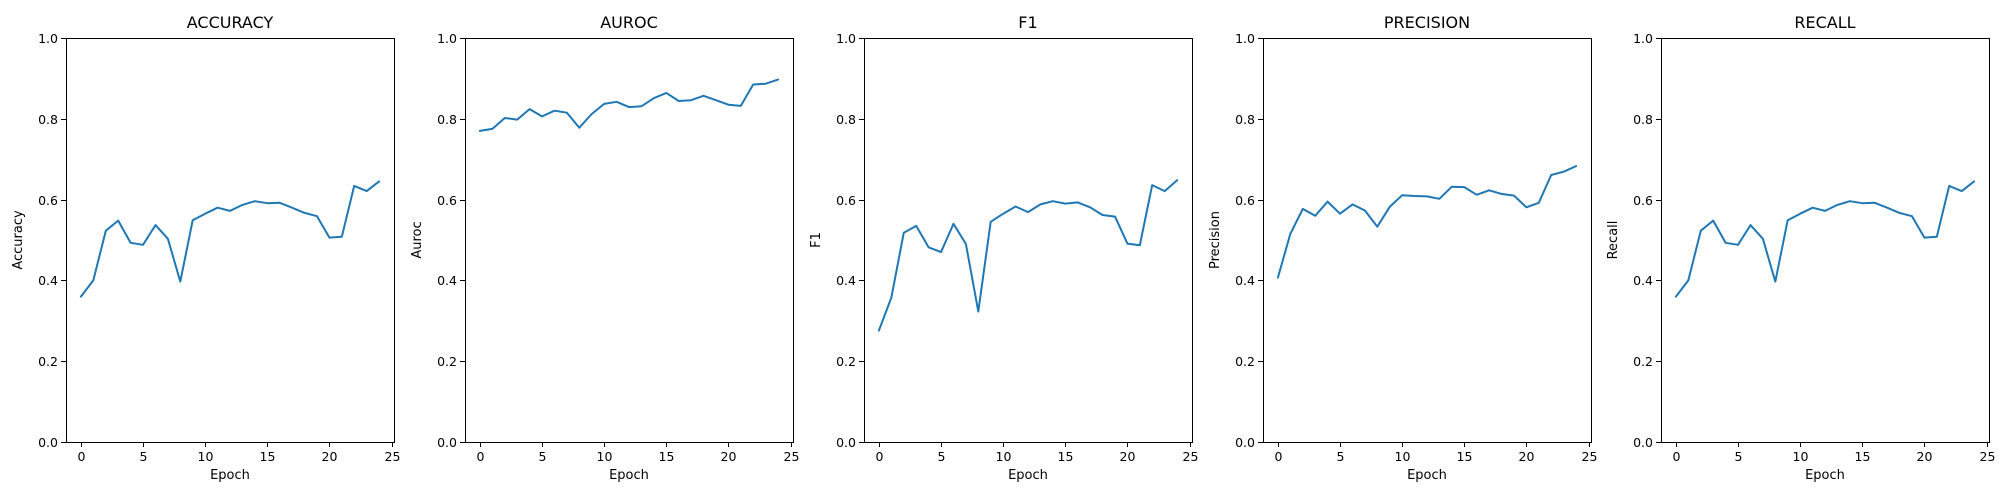 Image resolution: width=2000 pixels, height=500 pixels. I want to click on recall-x-tick-label: 0, so click(1677, 456).